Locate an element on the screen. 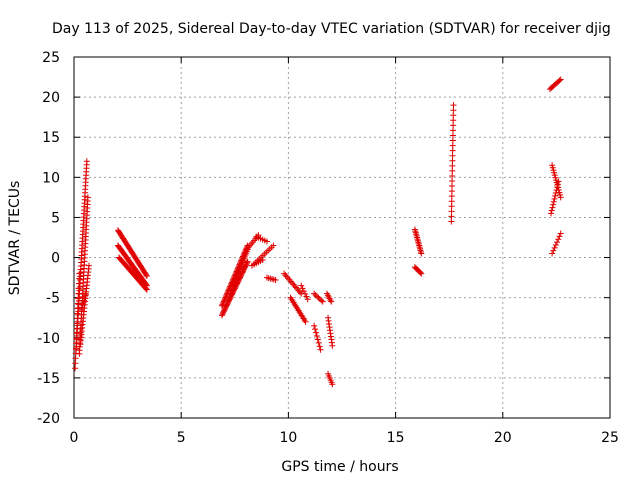 The image size is (640, 480). x-tick-label: 20 is located at coordinates (503, 438).